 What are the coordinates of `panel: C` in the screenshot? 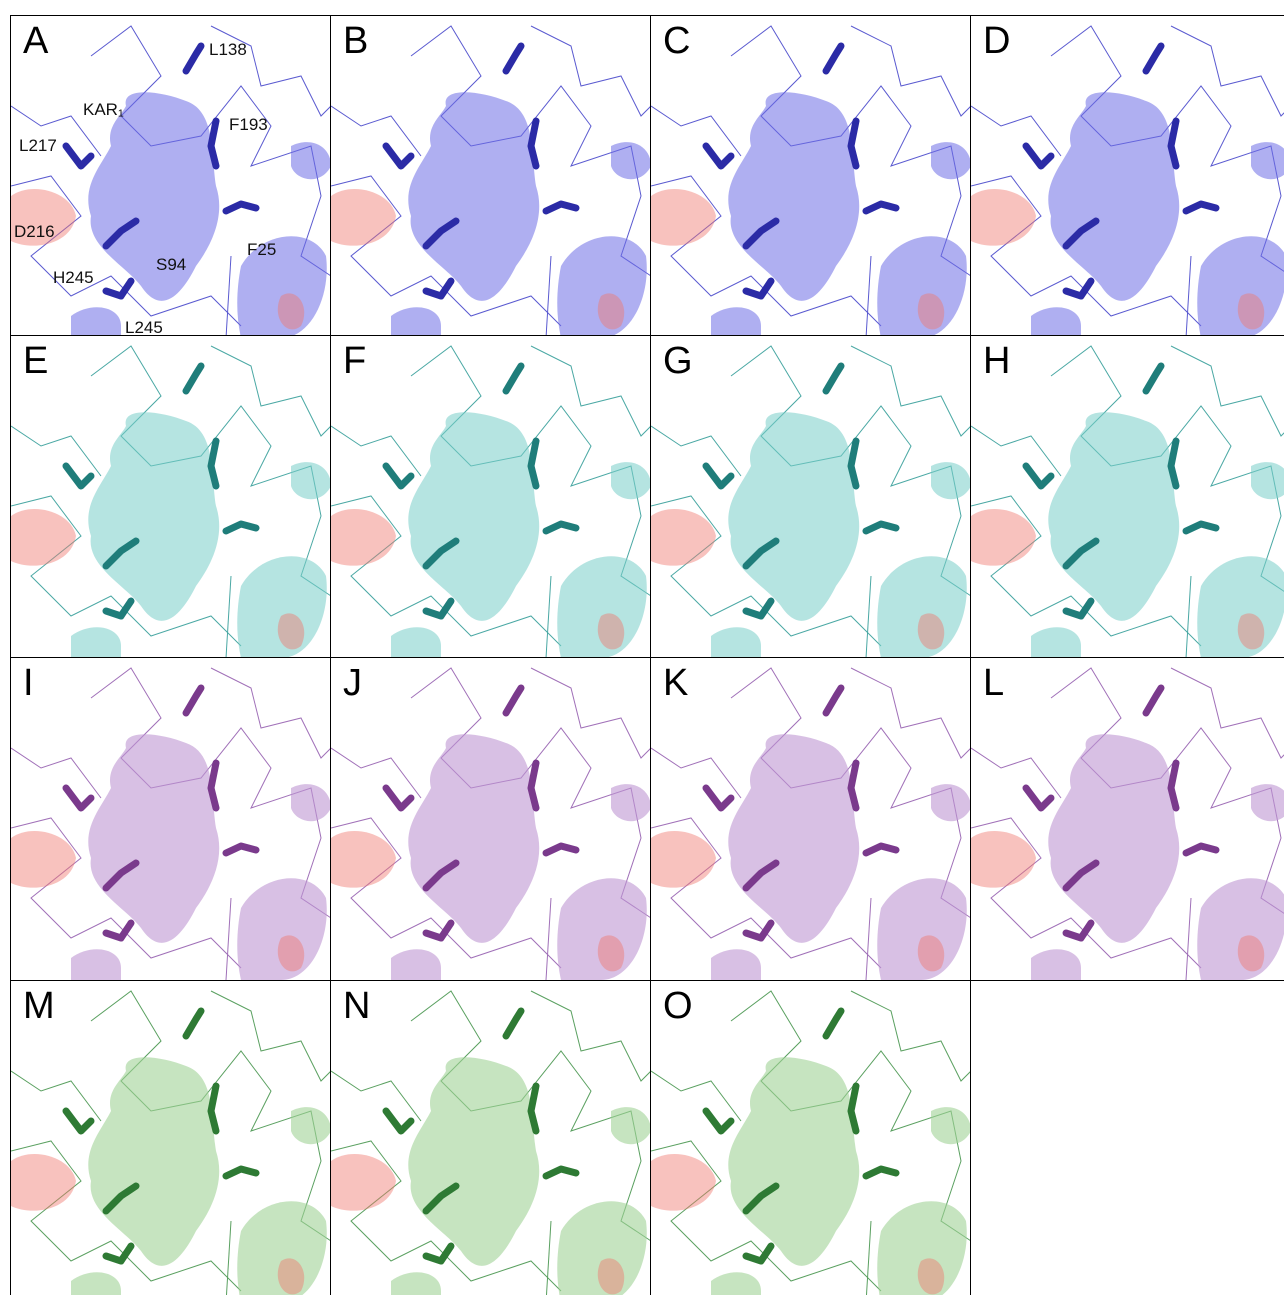 It's located at (810, 175).